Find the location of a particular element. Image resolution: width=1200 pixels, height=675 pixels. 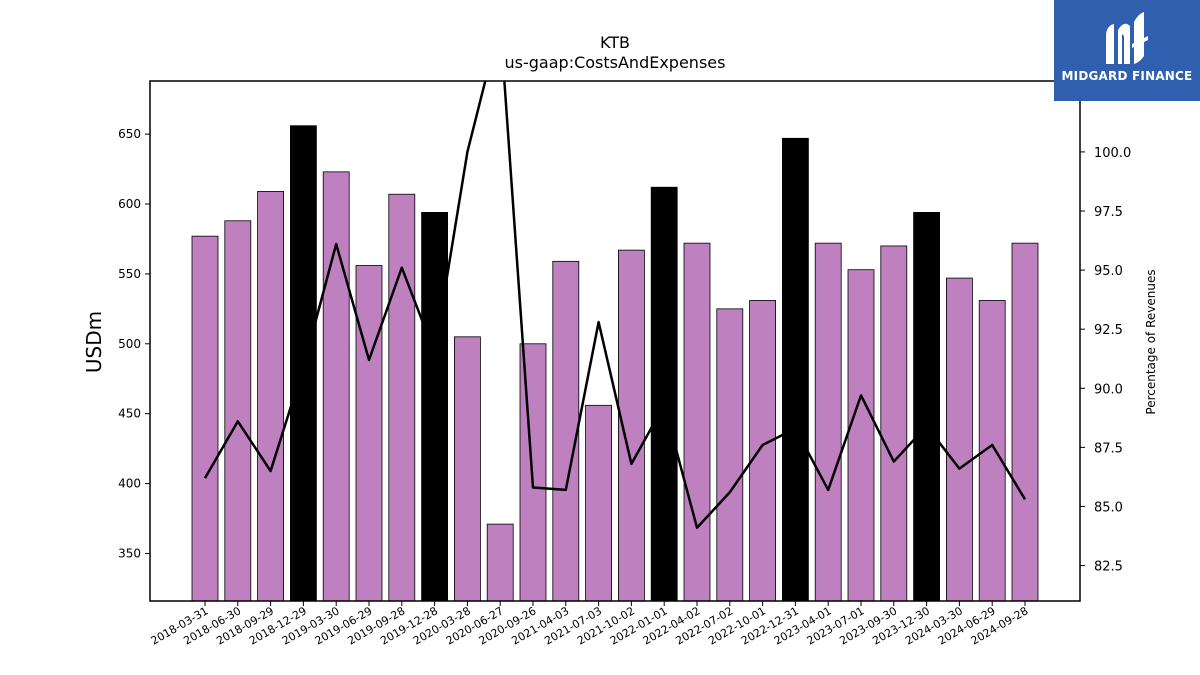

y2-tick-label: 82.5 is located at coordinates (1108, 567).